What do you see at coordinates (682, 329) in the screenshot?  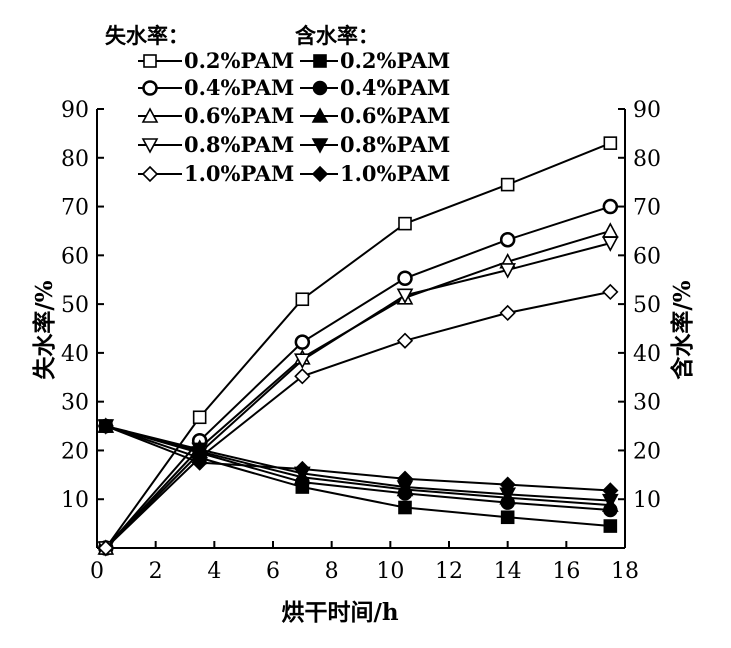 I see `y-axis-right-label: 含水率/%` at bounding box center [682, 329].